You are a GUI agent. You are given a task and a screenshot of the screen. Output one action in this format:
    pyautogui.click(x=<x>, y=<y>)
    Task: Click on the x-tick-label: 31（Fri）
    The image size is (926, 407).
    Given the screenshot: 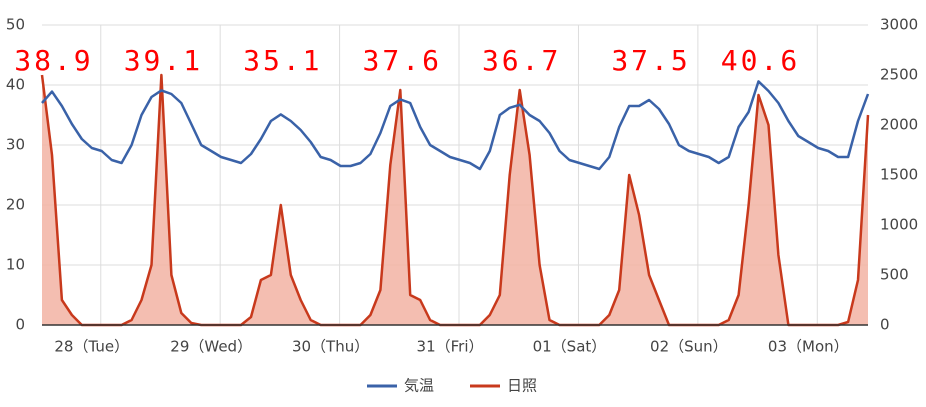 What is the action you would take?
    pyautogui.click(x=450, y=347)
    